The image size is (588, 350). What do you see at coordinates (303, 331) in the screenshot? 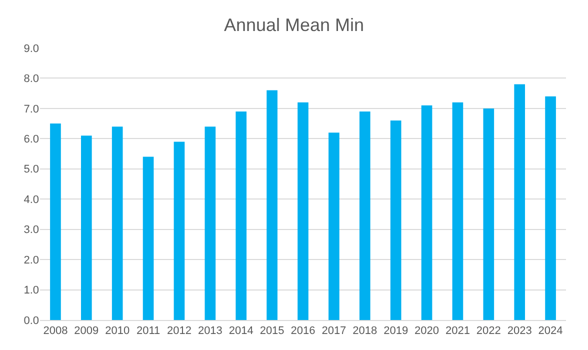
I see `x-tick-label: 2016` at bounding box center [303, 331].